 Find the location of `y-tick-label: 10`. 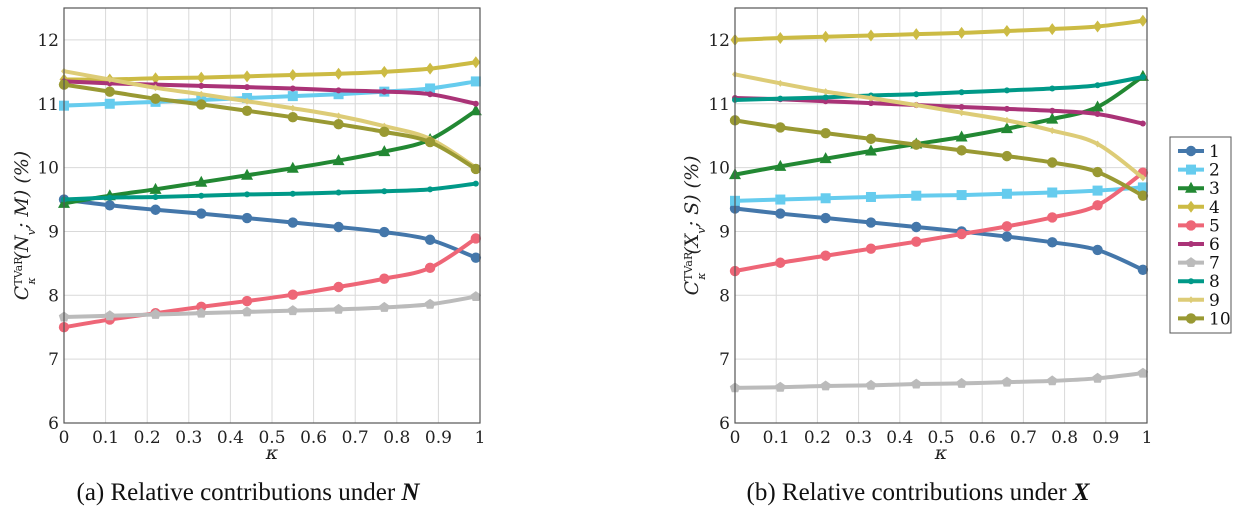

y-tick-label: 10 is located at coordinates (48, 169).